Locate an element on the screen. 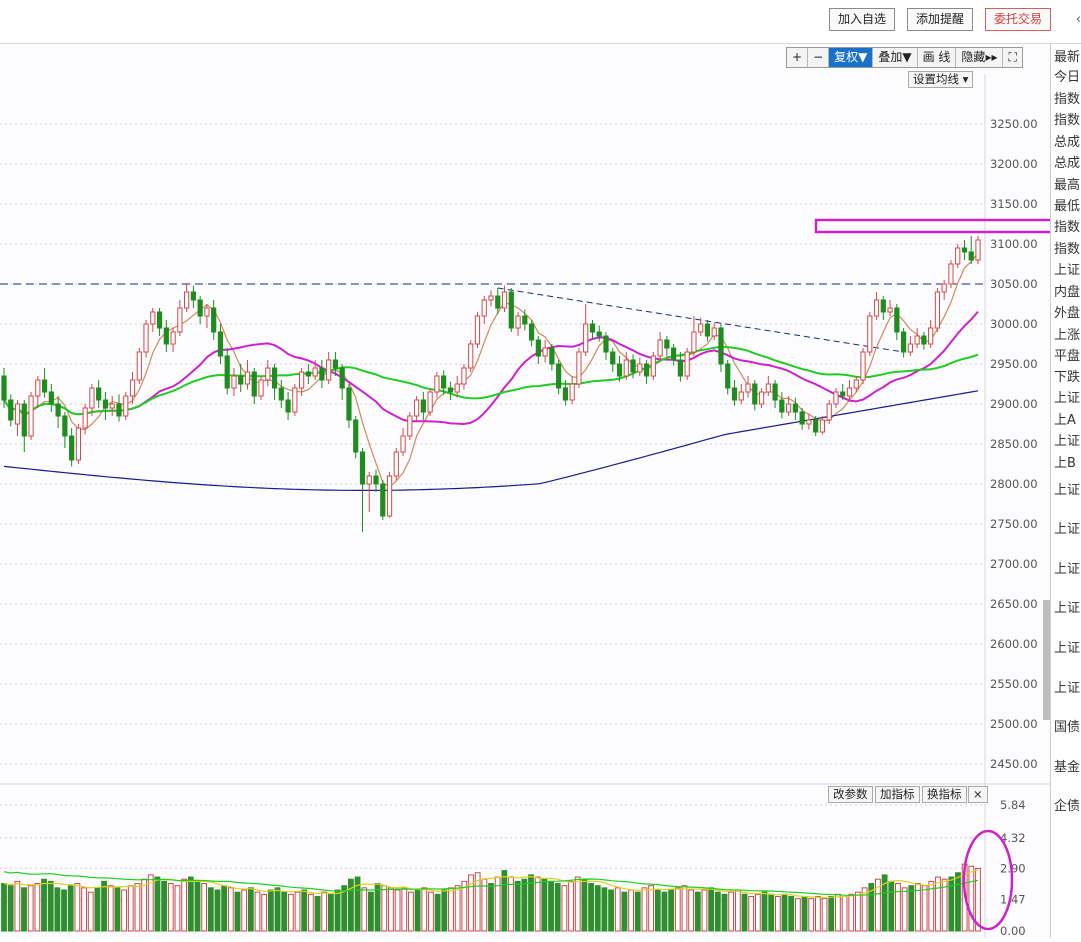  hide-button: 隐藏▸▸ is located at coordinates (980, 57).